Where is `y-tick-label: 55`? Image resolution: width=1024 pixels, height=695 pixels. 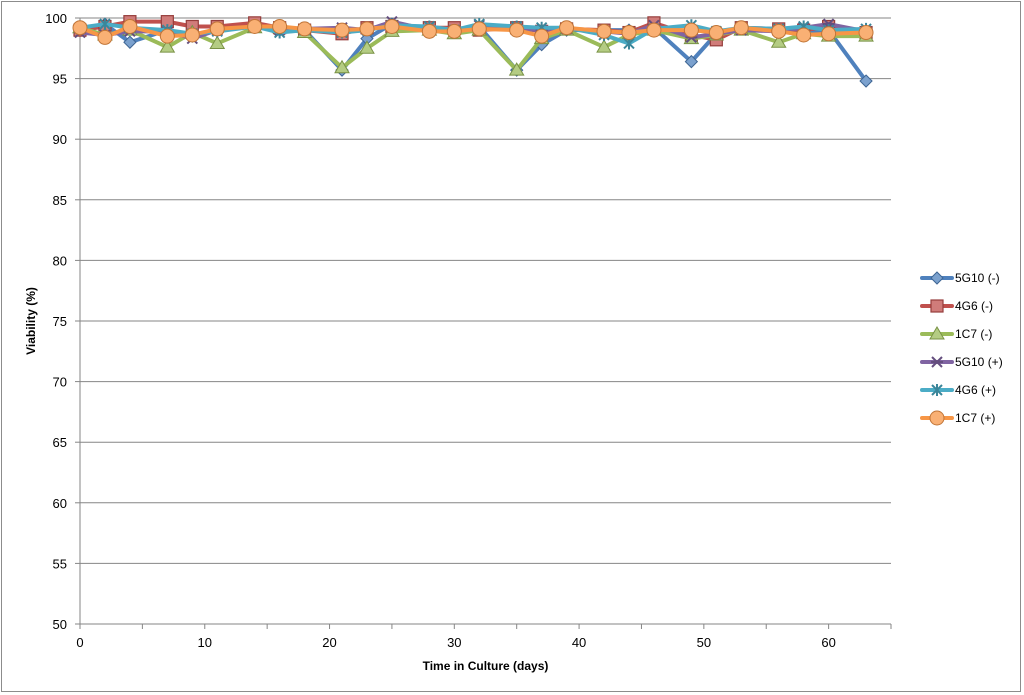
y-tick-label: 55 is located at coordinates (60, 563).